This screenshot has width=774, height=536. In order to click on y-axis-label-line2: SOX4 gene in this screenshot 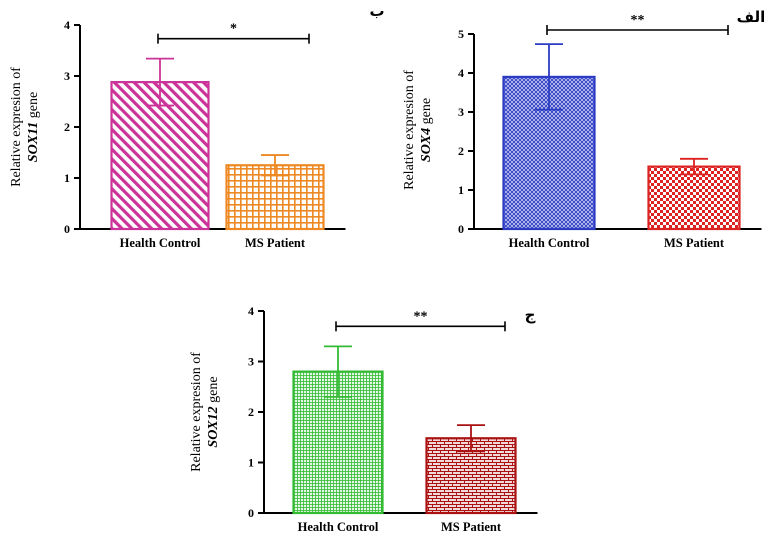, I will do `click(426, 130)`.